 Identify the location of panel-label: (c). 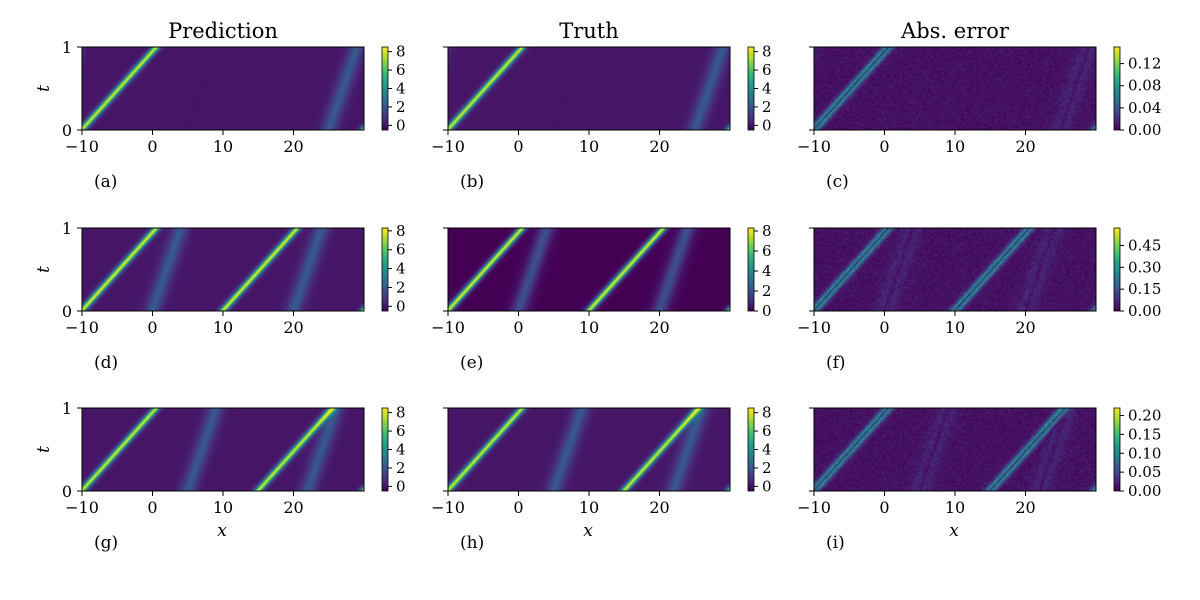
(837, 182).